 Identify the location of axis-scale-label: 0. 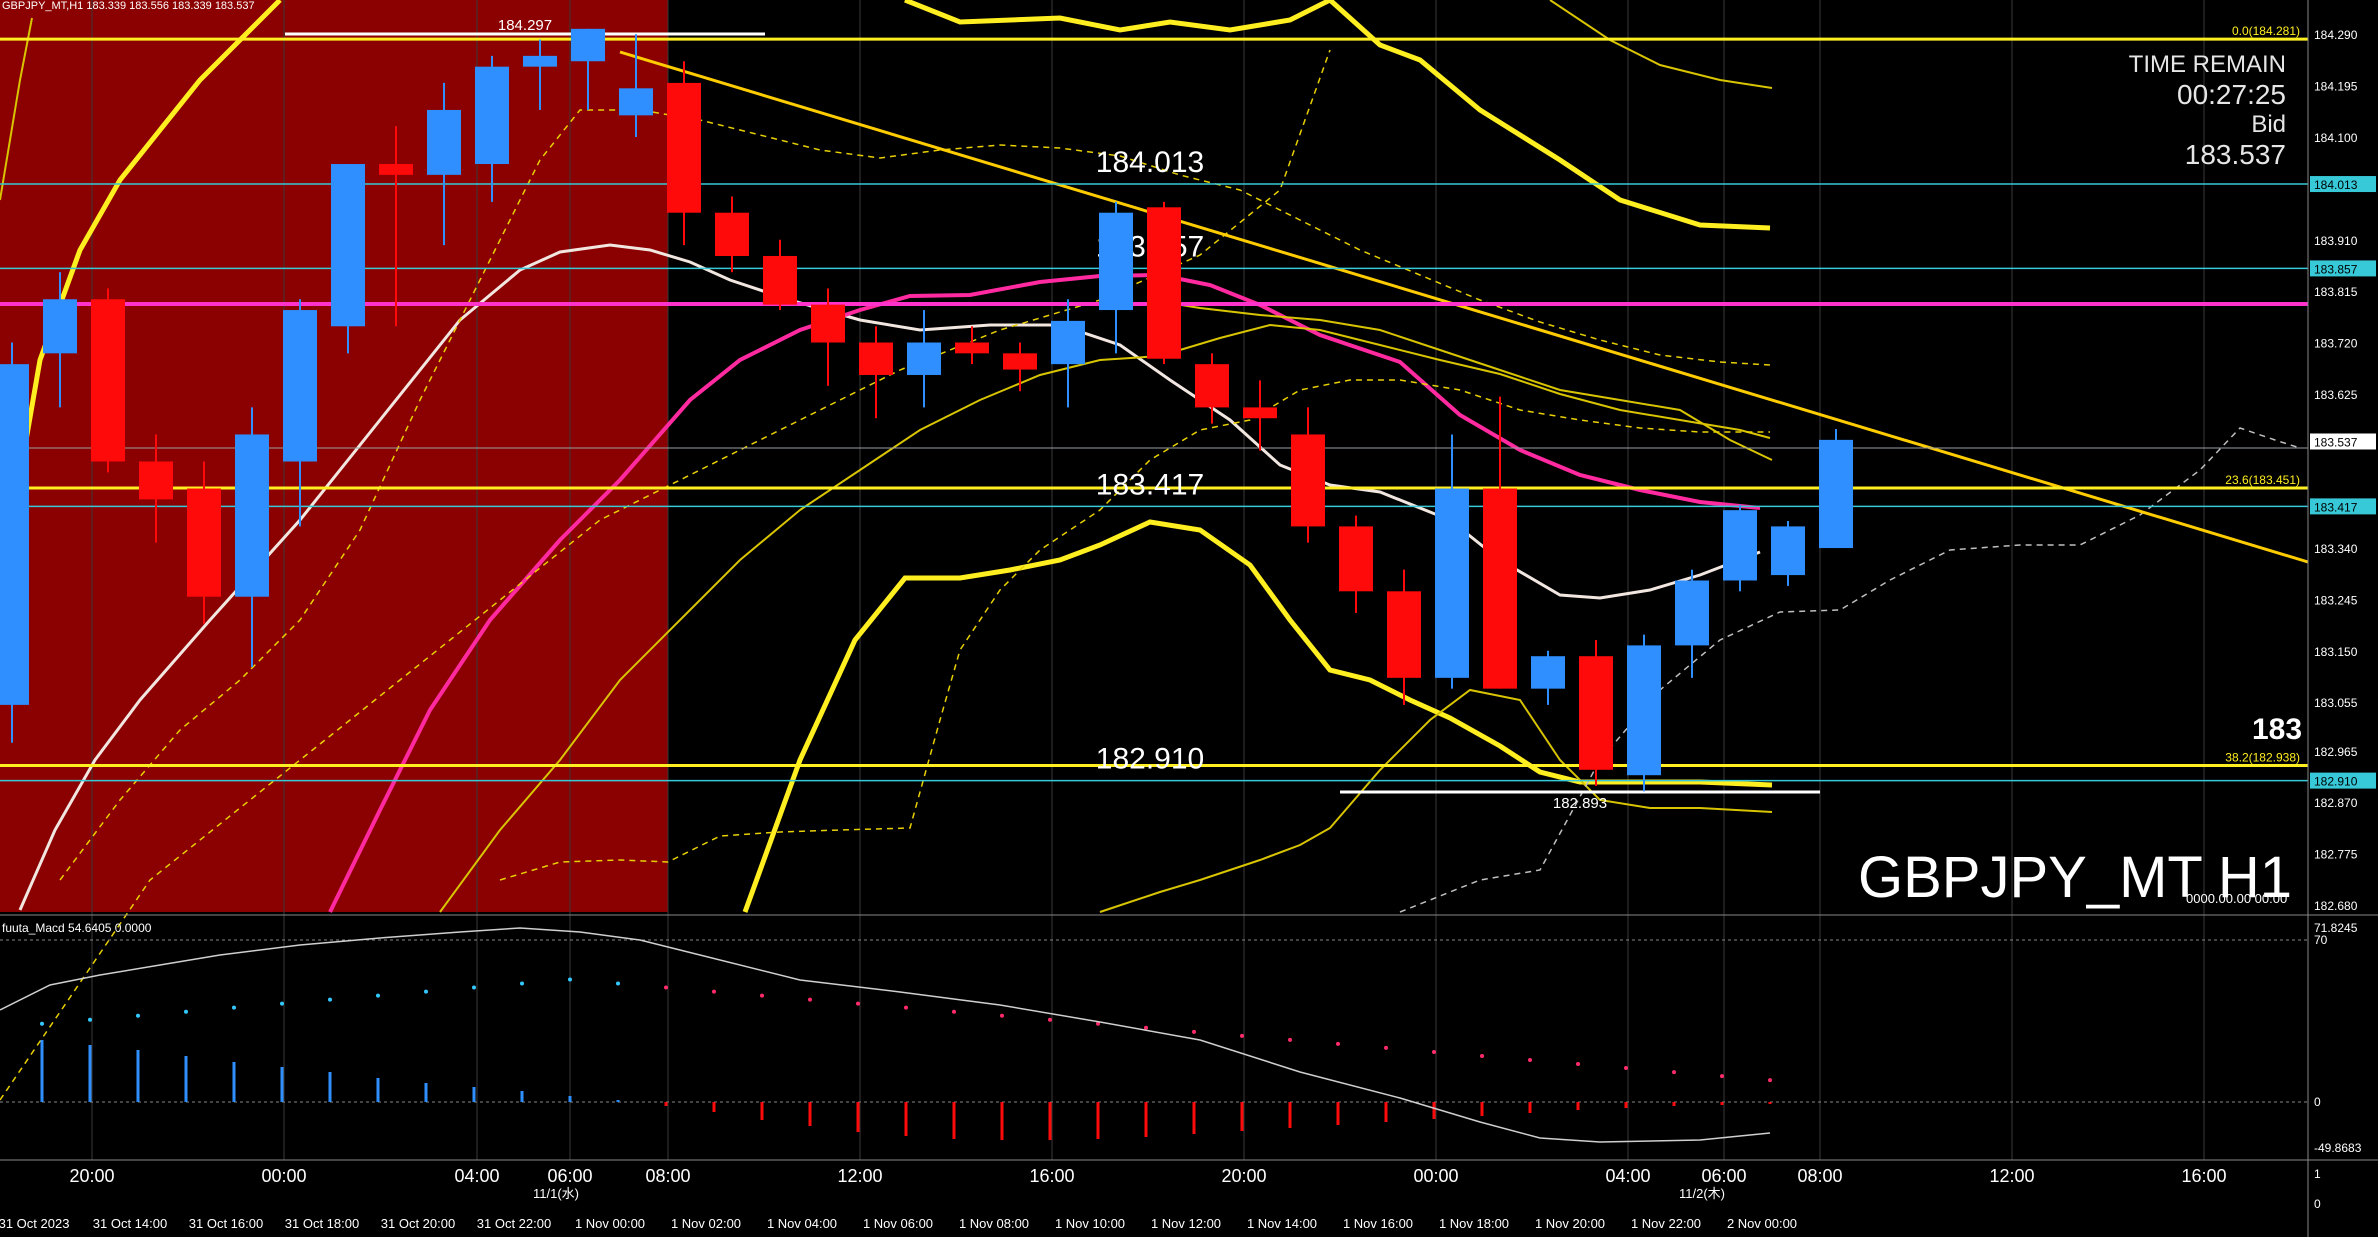
(2317, 1204).